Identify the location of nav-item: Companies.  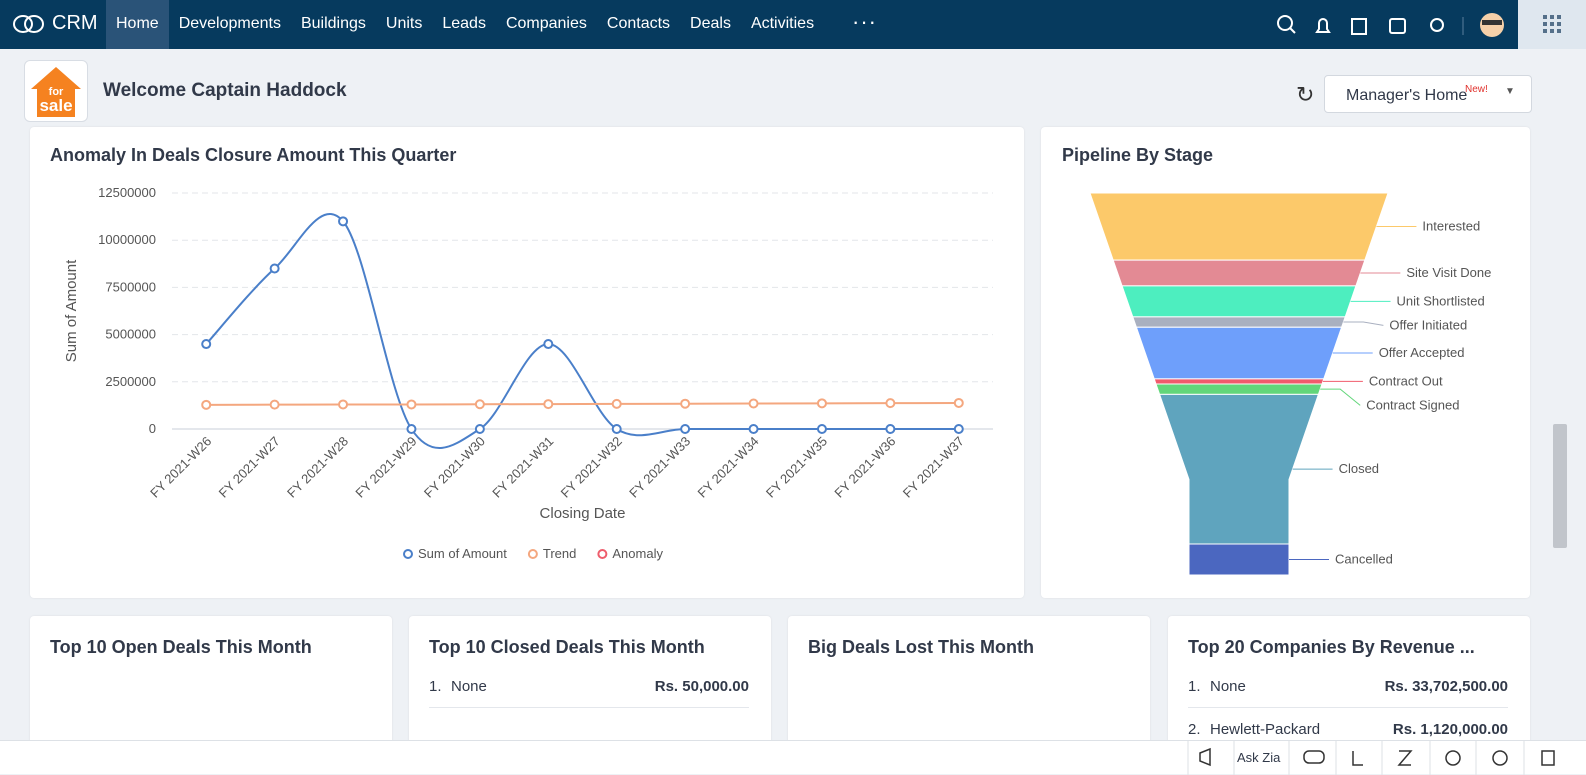
(546, 23).